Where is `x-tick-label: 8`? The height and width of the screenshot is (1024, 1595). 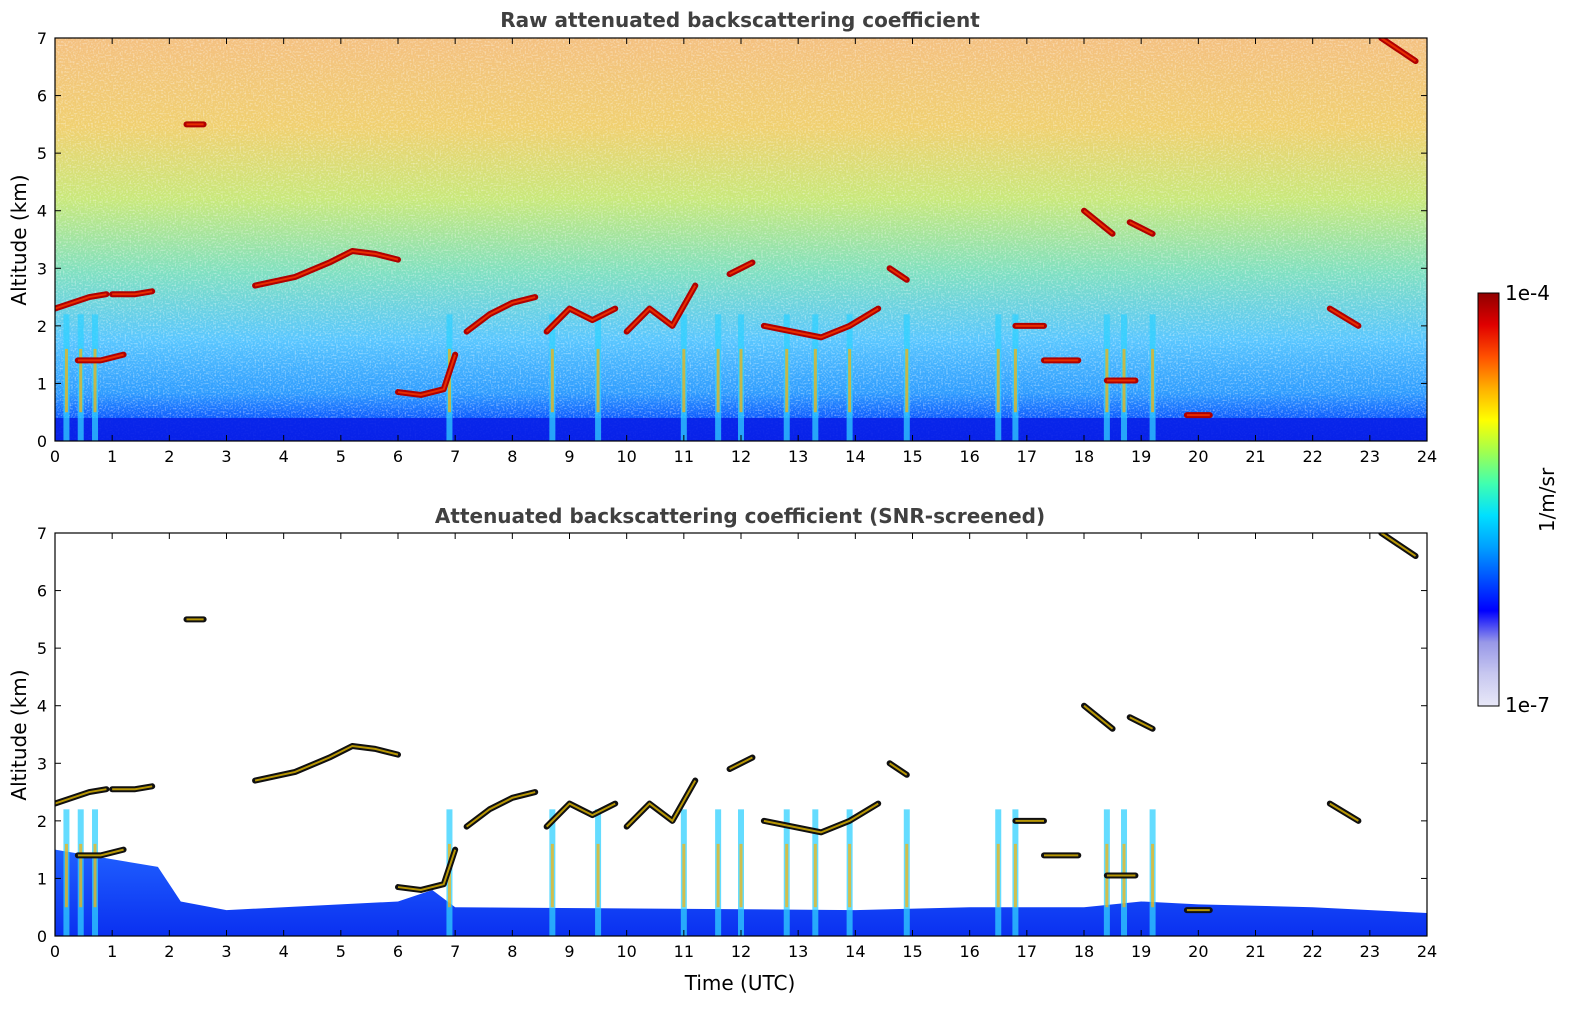 x-tick-label: 8 is located at coordinates (512, 951).